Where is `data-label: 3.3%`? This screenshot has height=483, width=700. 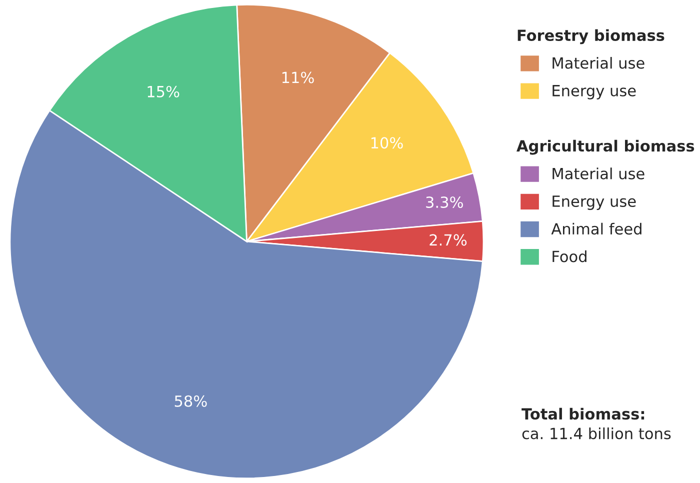
data-label: 3.3% is located at coordinates (444, 202).